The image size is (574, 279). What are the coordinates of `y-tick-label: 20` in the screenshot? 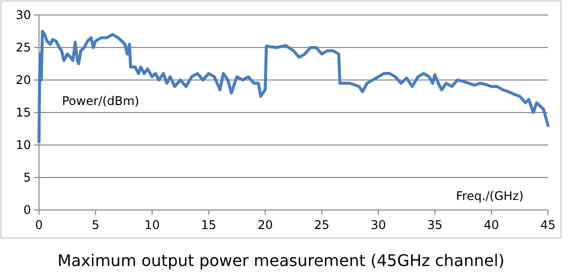 It's located at (23, 80).